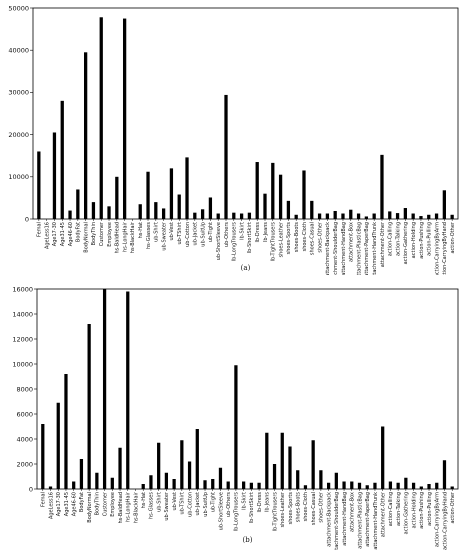 The image size is (462, 550). I want to click on x-tick-label: lb-Skirt, so click(242, 231).